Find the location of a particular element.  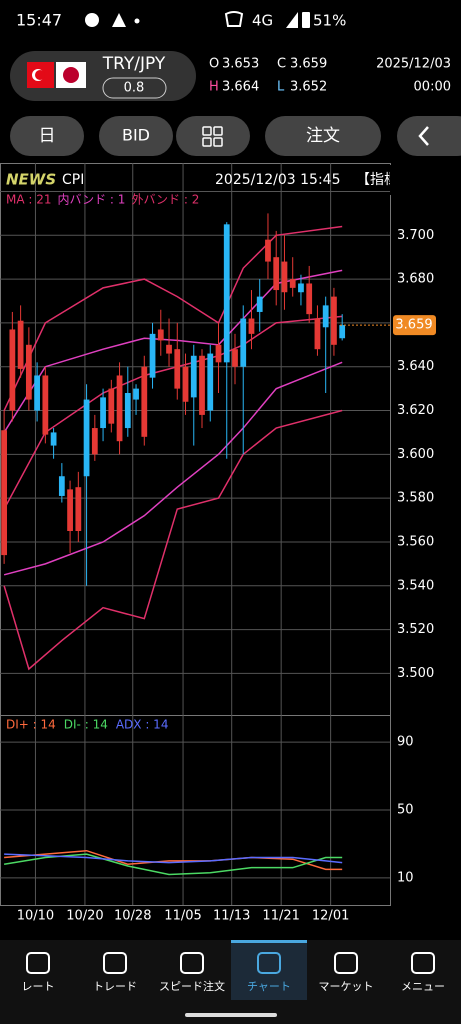

status-battery: 51% is located at coordinates (329, 21).